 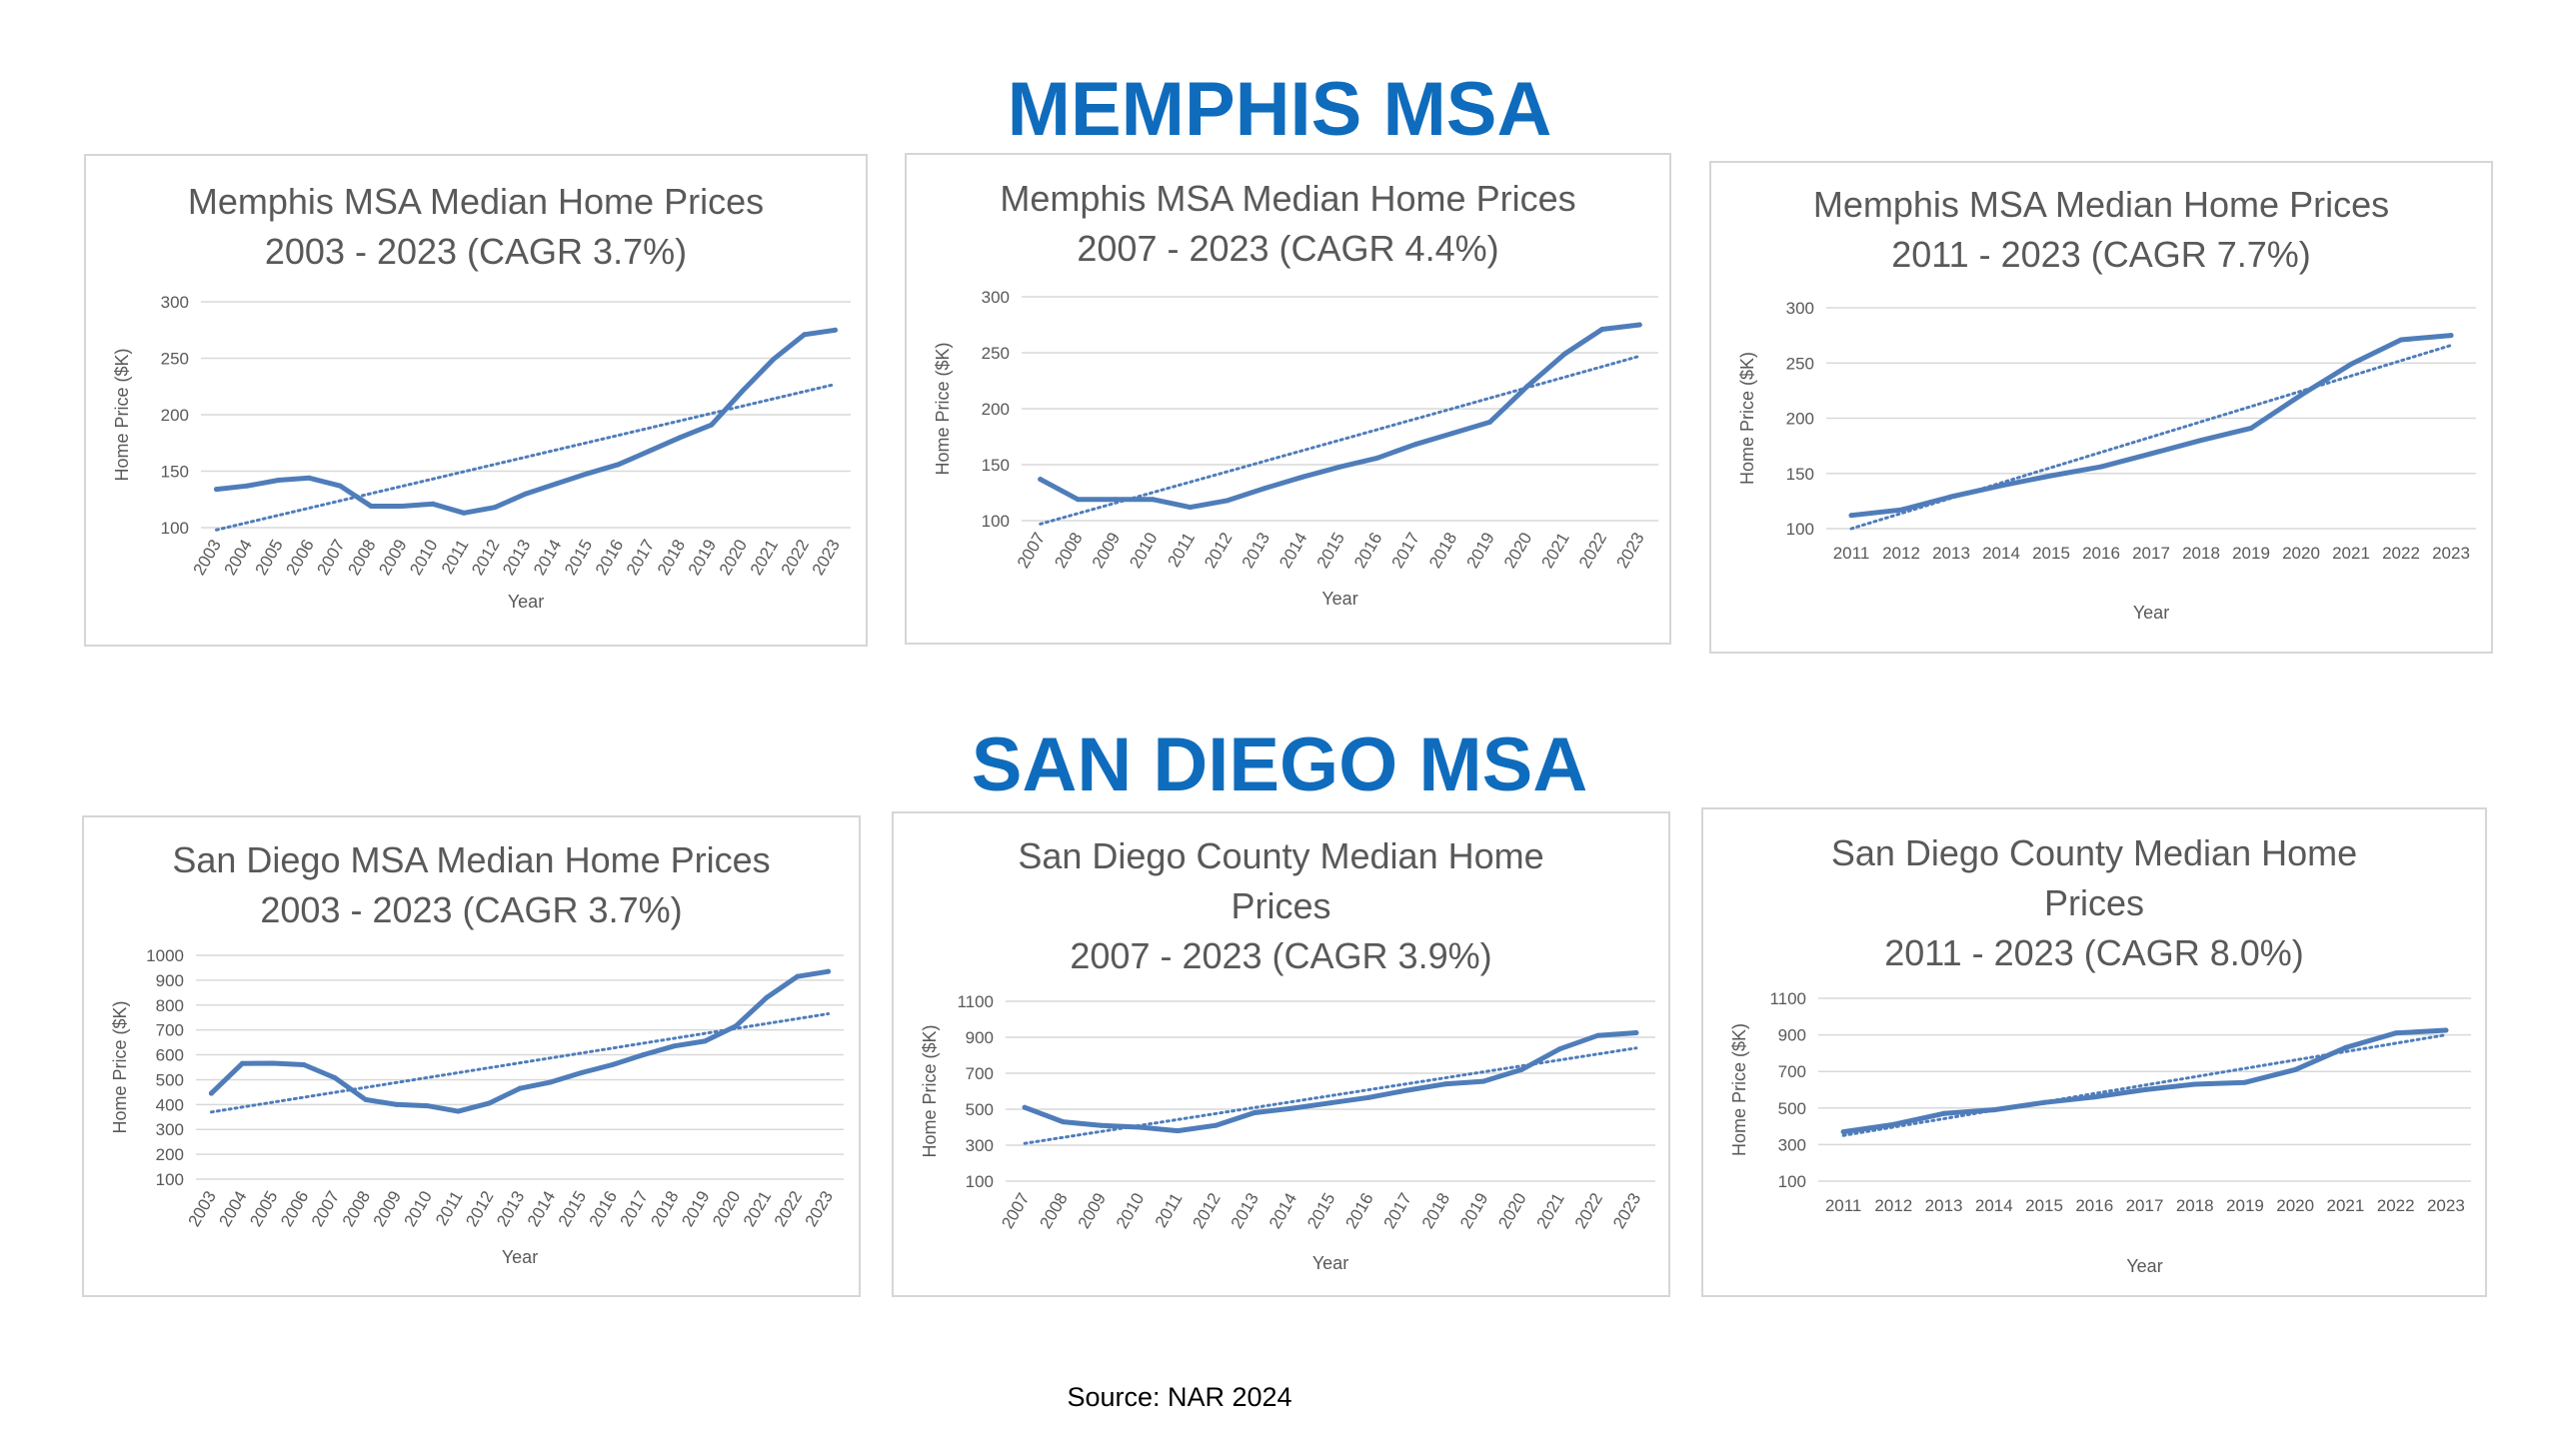 I want to click on series-line, so click(x=2144, y=1081).